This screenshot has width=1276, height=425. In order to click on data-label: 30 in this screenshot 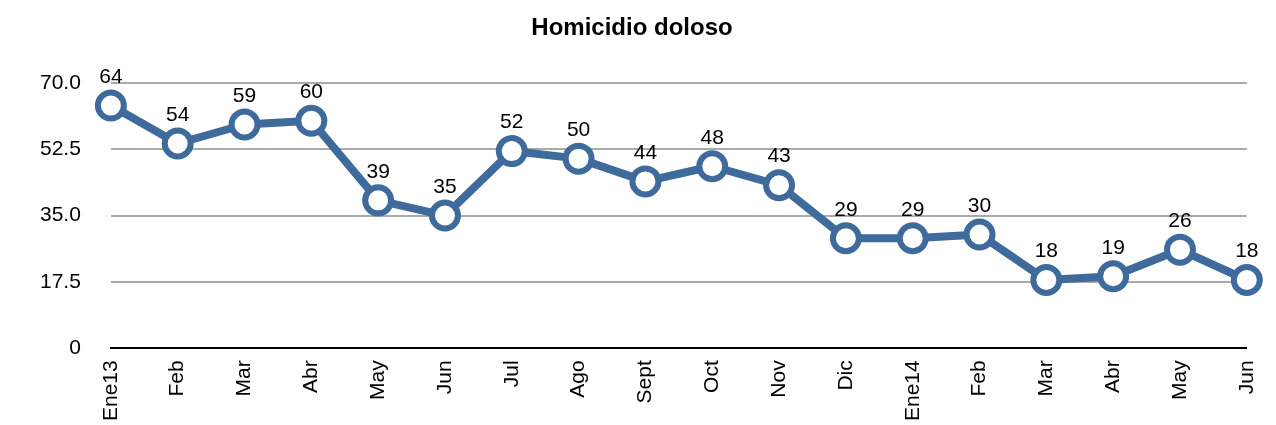, I will do `click(979, 204)`.